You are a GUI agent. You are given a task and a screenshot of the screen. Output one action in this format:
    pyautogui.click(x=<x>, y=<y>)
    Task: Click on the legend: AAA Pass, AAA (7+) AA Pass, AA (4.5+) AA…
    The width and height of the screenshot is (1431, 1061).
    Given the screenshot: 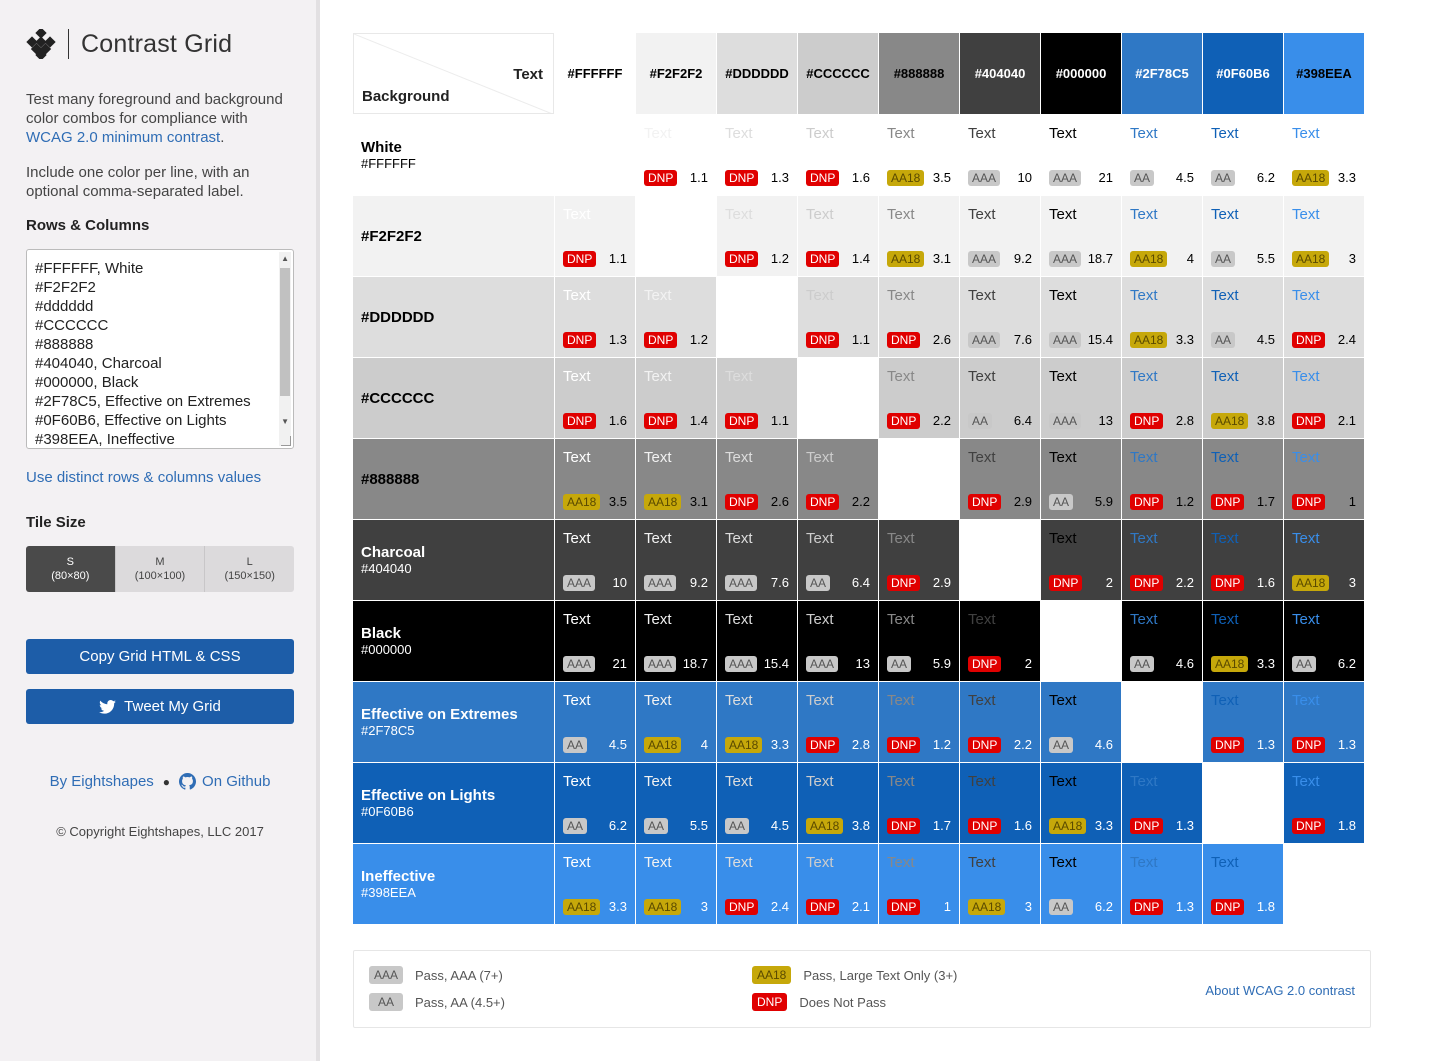 What is the action you would take?
    pyautogui.click(x=862, y=989)
    